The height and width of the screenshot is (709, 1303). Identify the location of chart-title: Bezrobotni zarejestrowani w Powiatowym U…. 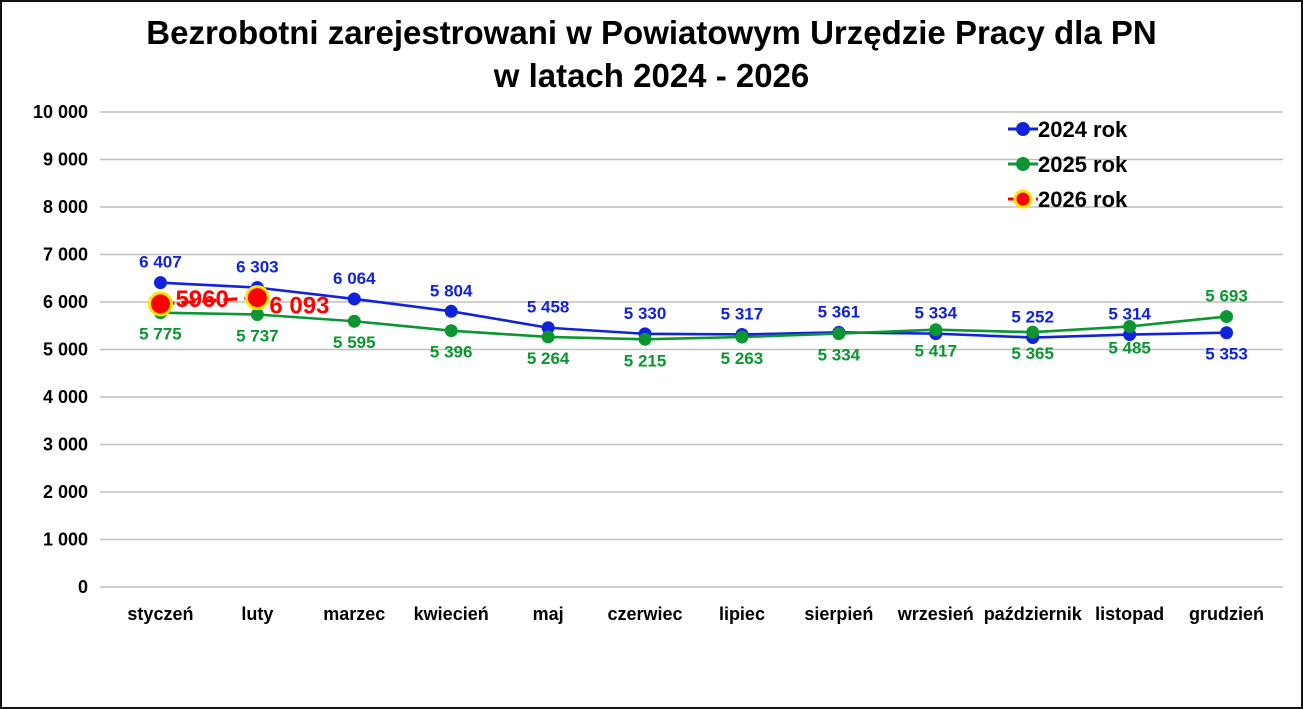
(651, 54).